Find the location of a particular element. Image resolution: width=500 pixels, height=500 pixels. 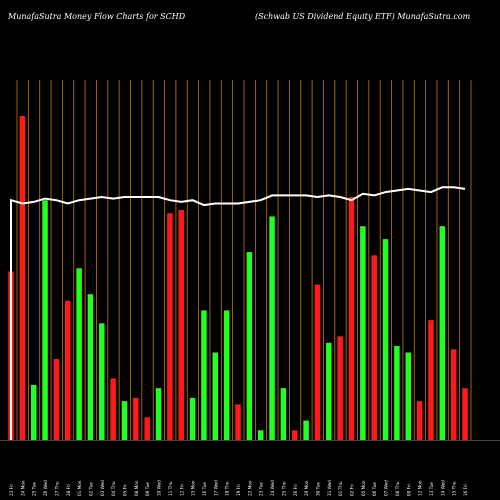

x-tick-label: 17 Wed is located at coordinates (215, 488).